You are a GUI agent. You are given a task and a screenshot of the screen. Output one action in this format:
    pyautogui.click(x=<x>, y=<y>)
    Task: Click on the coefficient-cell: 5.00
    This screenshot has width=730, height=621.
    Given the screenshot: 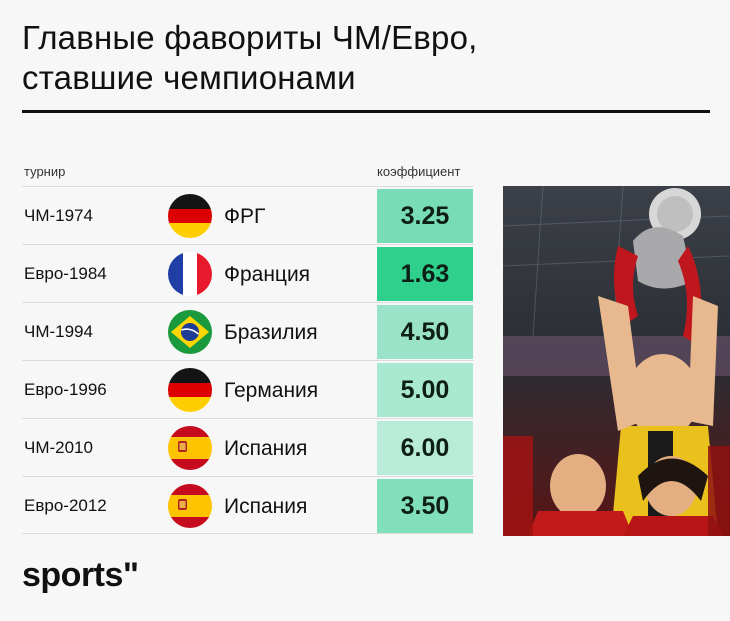 What is the action you would take?
    pyautogui.click(x=425, y=390)
    